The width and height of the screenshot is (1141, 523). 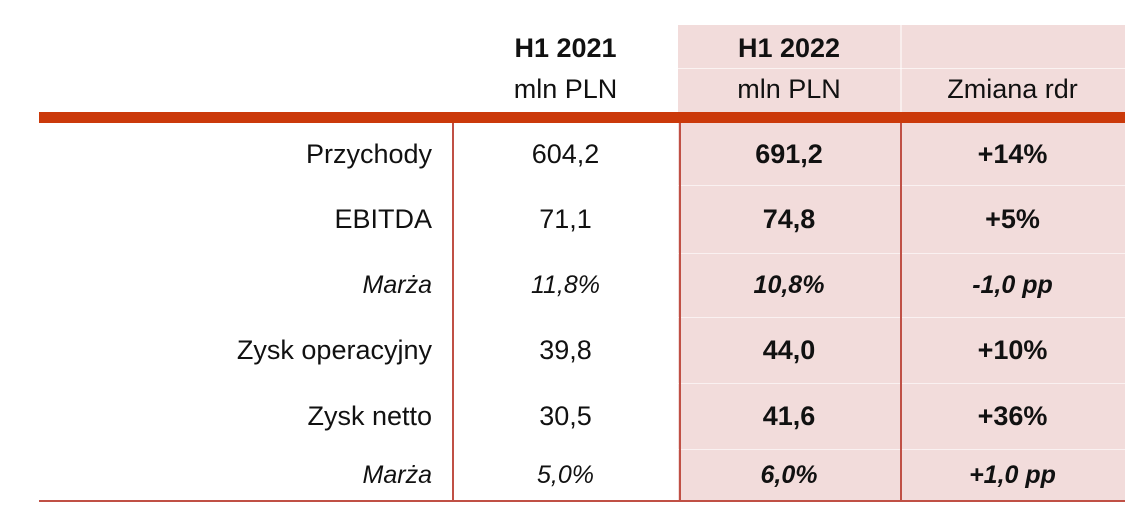 I want to click on value-h1-2021: 604,2, so click(x=565, y=153).